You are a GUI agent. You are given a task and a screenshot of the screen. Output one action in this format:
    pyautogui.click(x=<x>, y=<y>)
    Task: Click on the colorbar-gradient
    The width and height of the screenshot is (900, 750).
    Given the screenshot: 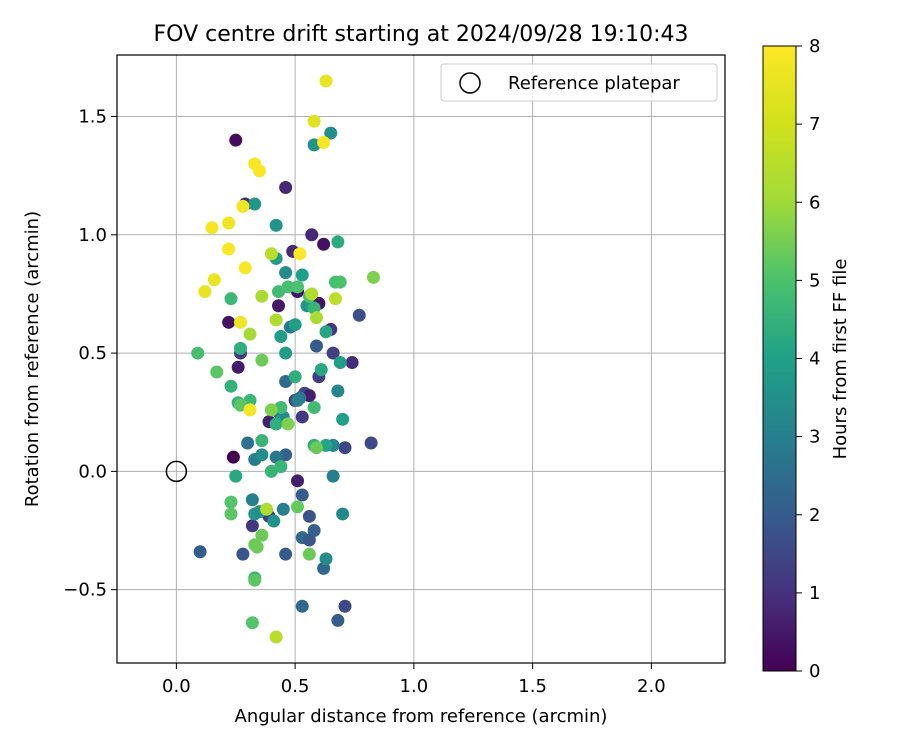 What is the action you would take?
    pyautogui.click(x=779, y=358)
    